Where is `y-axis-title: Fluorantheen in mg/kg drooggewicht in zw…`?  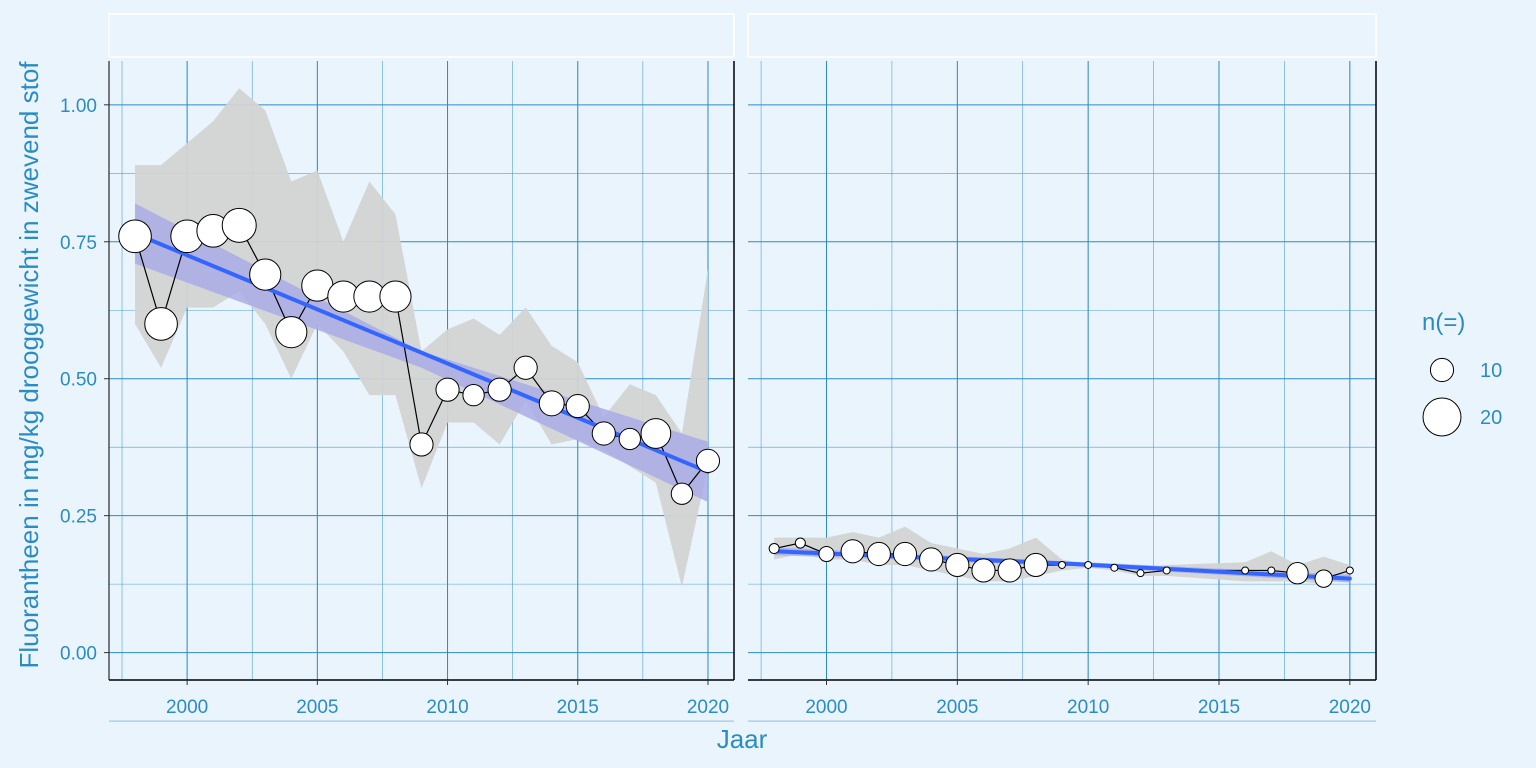
y-axis-title: Fluorantheen in mg/kg drooggewicht in zw… is located at coordinates (29, 365).